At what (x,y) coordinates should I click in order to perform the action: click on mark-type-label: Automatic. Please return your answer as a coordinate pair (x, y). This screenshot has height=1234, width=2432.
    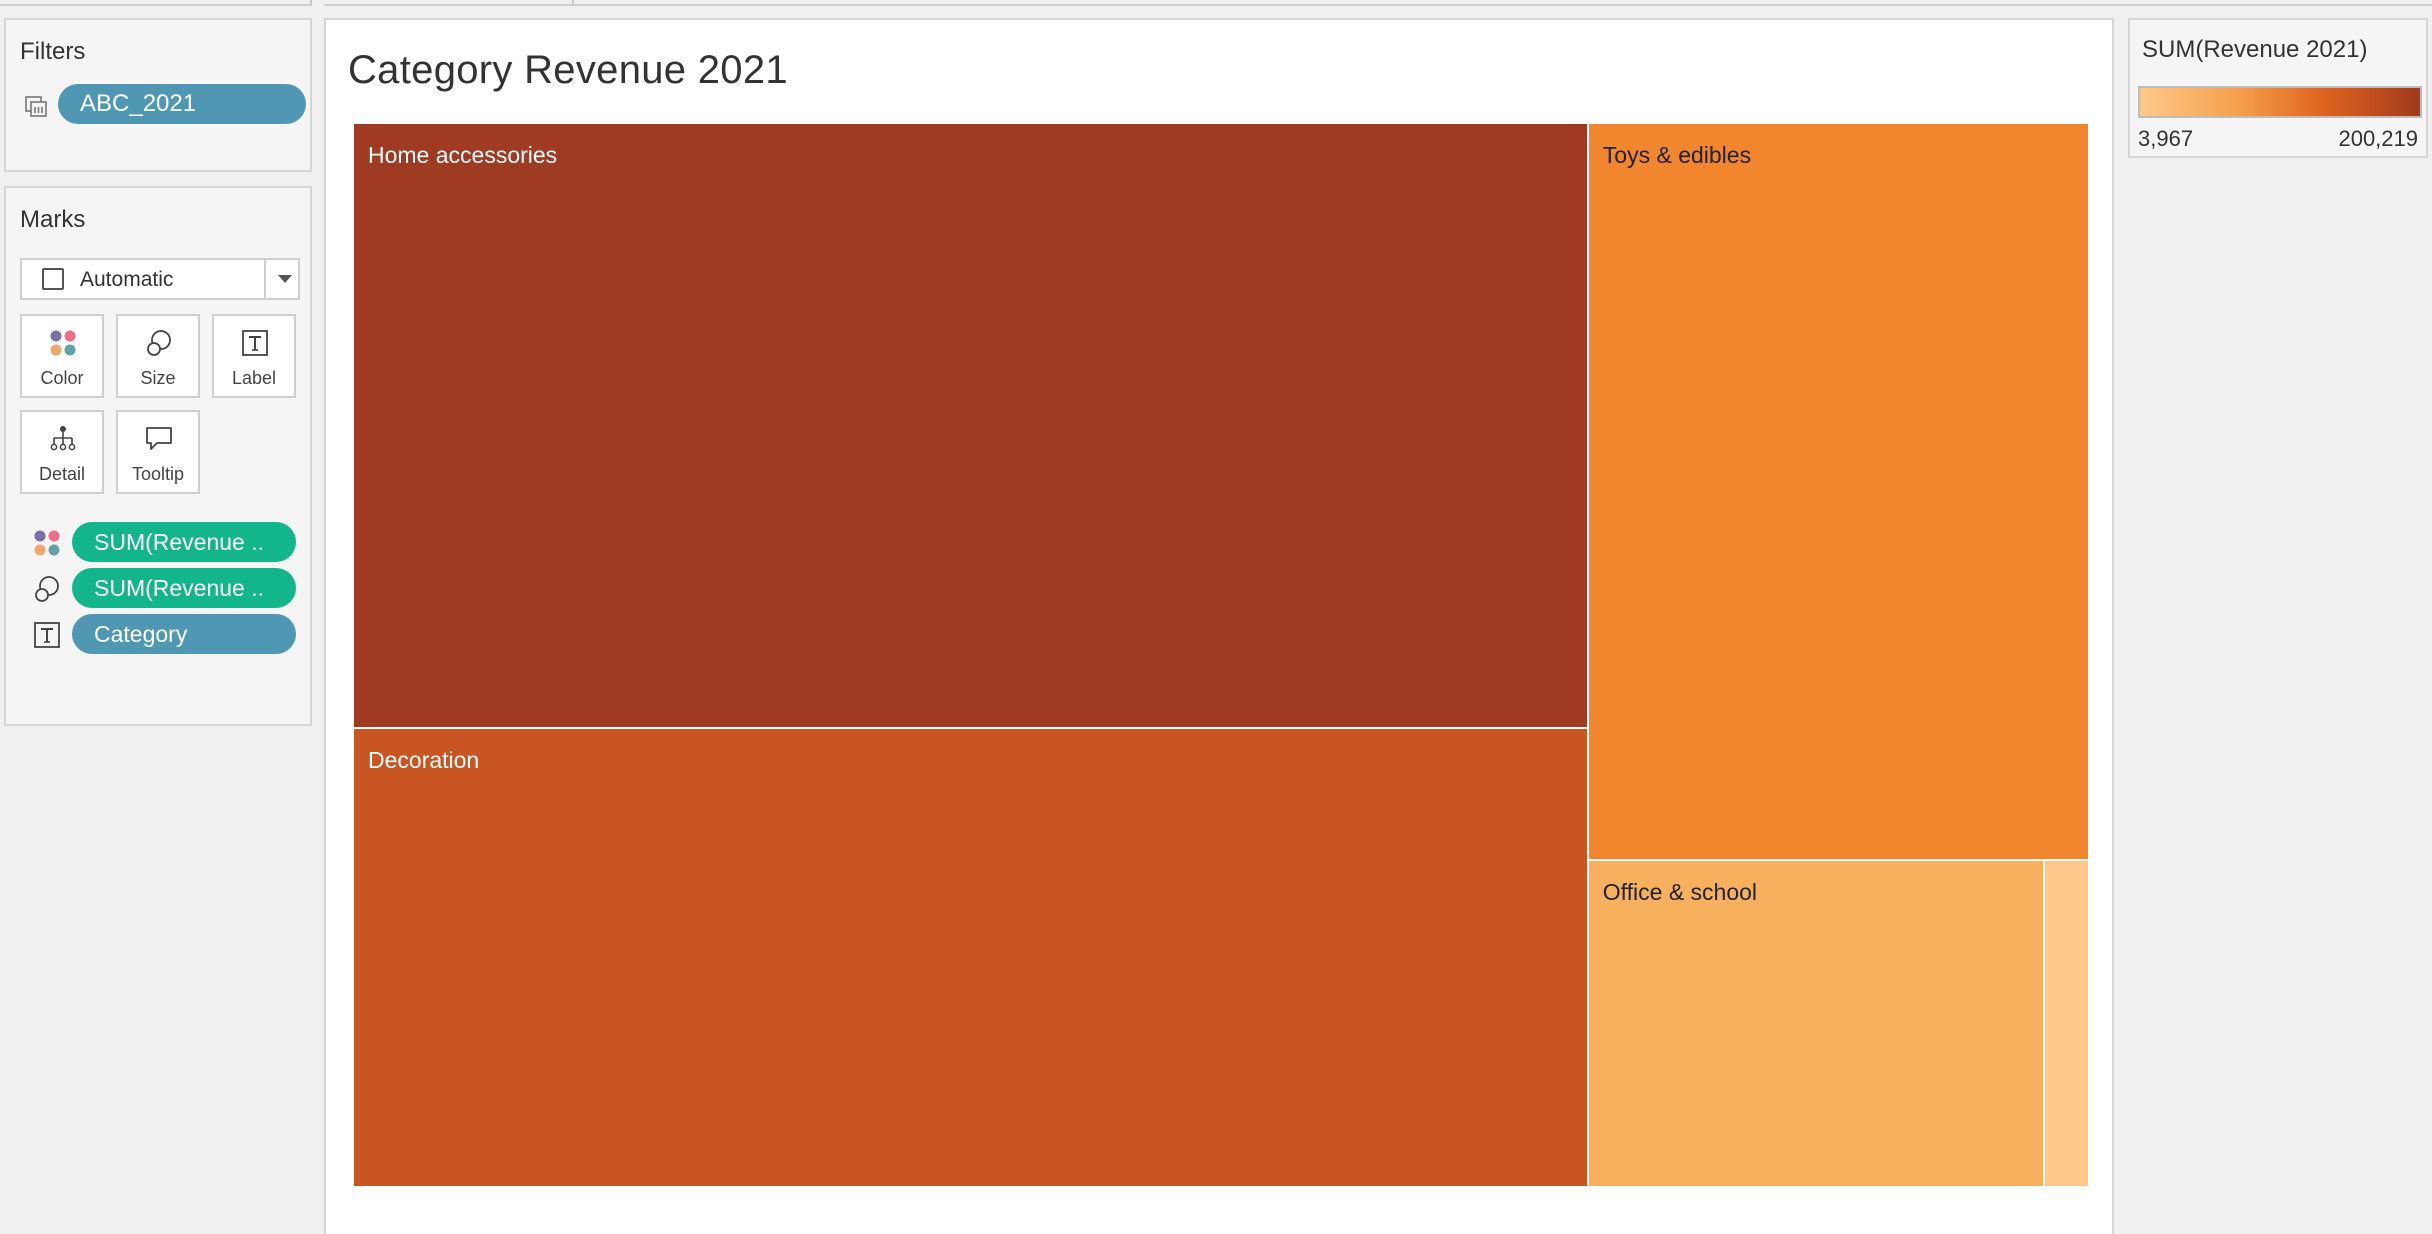
    Looking at the image, I should click on (127, 279).